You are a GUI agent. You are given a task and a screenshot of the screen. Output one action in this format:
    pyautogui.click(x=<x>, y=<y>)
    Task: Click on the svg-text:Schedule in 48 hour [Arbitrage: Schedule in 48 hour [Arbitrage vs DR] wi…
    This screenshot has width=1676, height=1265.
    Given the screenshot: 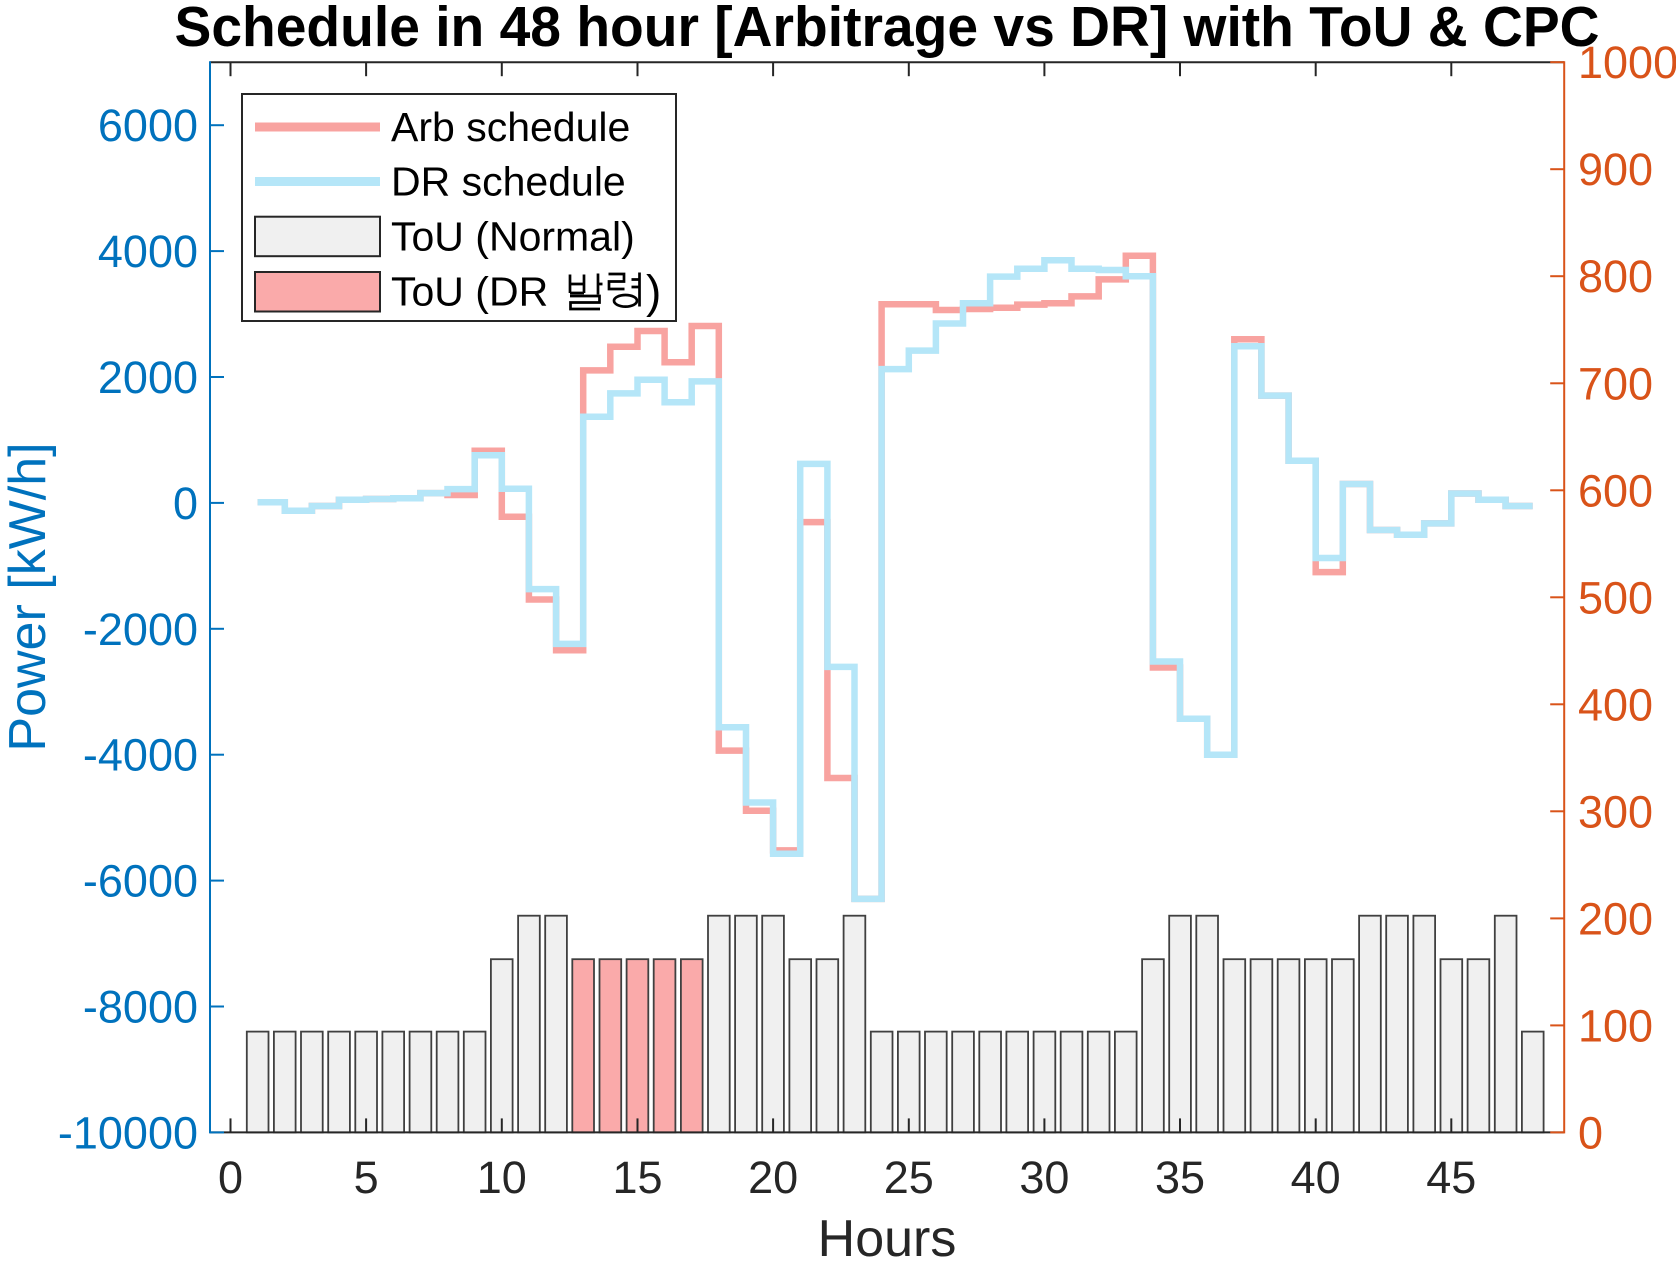 What is the action you would take?
    pyautogui.click(x=887, y=29)
    